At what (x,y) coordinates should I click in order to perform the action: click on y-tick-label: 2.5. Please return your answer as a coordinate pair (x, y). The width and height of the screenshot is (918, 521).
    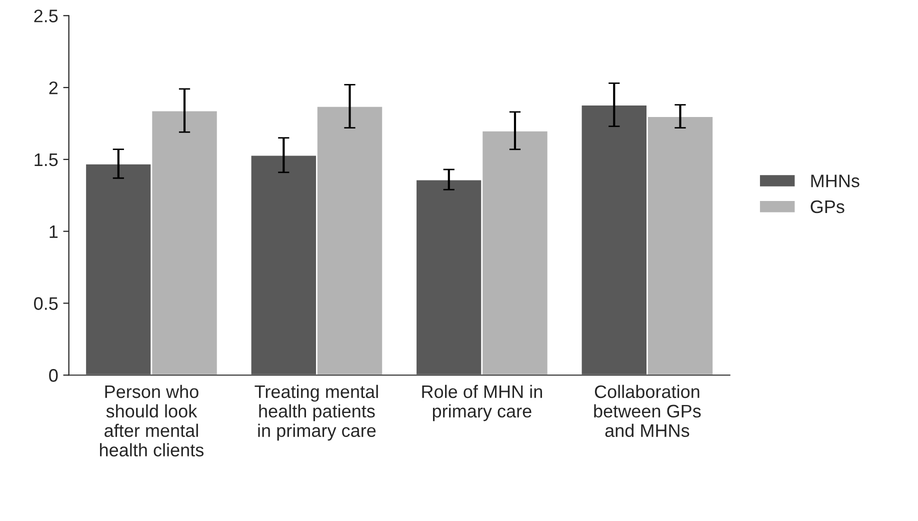
    Looking at the image, I should click on (46, 16).